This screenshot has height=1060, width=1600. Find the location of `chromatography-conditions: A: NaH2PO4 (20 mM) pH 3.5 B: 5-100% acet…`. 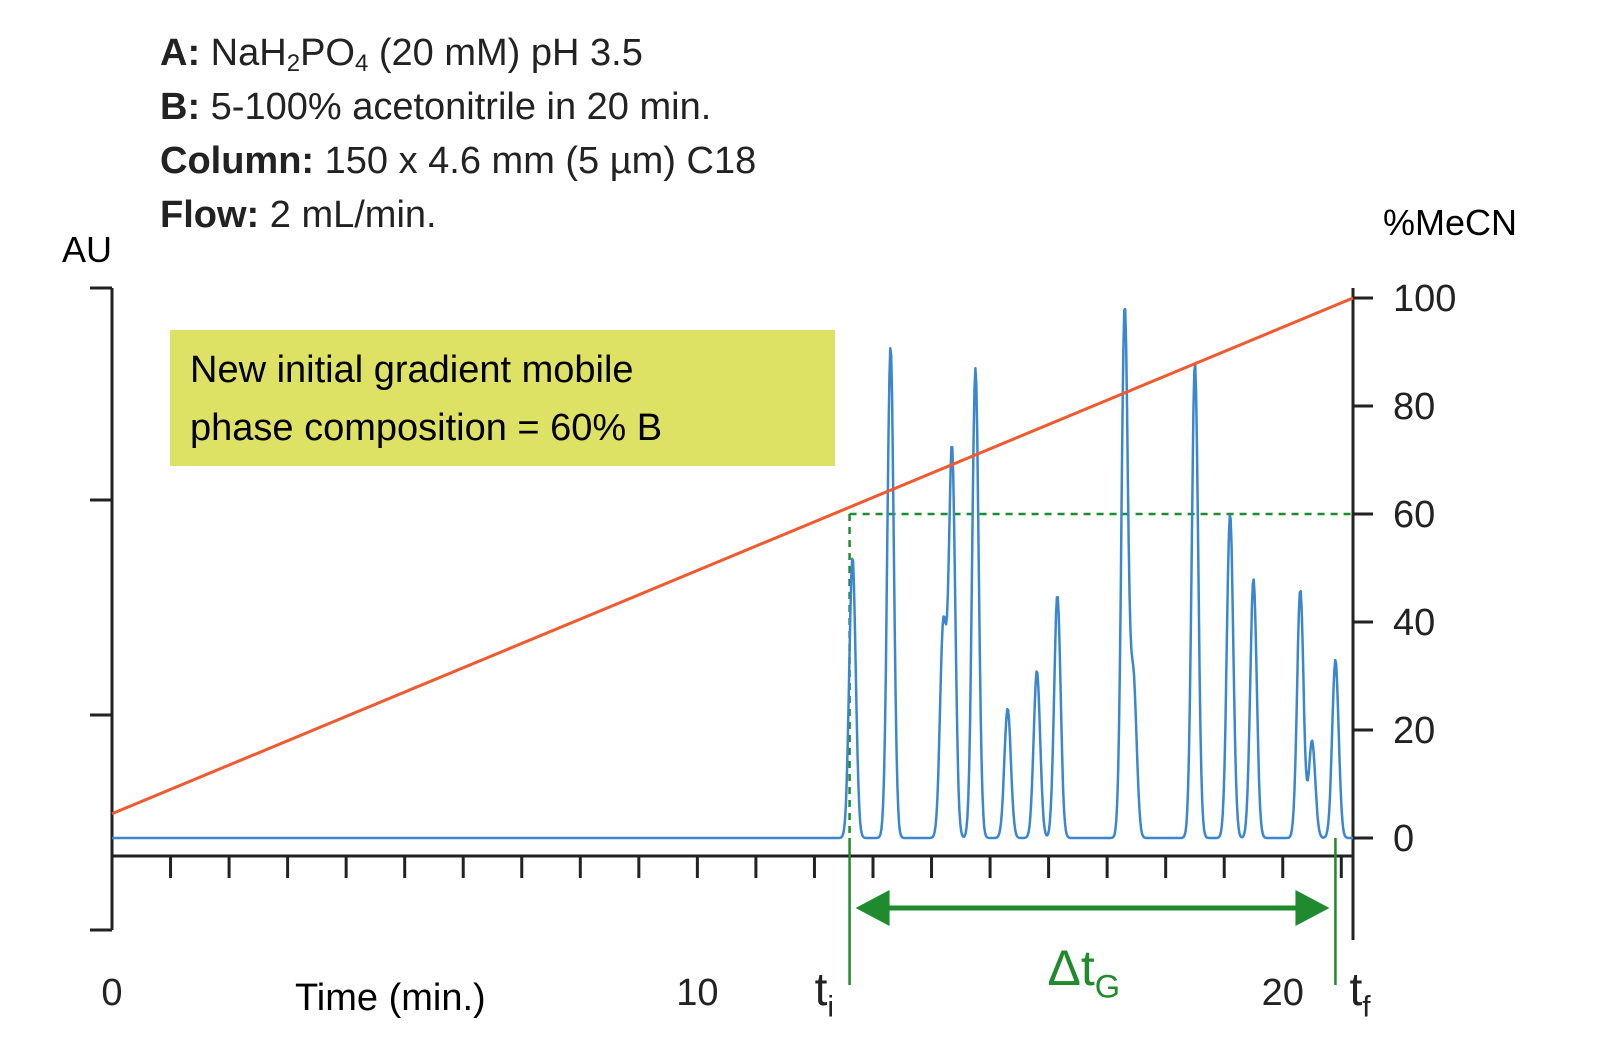

chromatography-conditions: A: NaH2PO4 (20 mM) pH 3.5 B: 5-100% acet… is located at coordinates (458, 134).